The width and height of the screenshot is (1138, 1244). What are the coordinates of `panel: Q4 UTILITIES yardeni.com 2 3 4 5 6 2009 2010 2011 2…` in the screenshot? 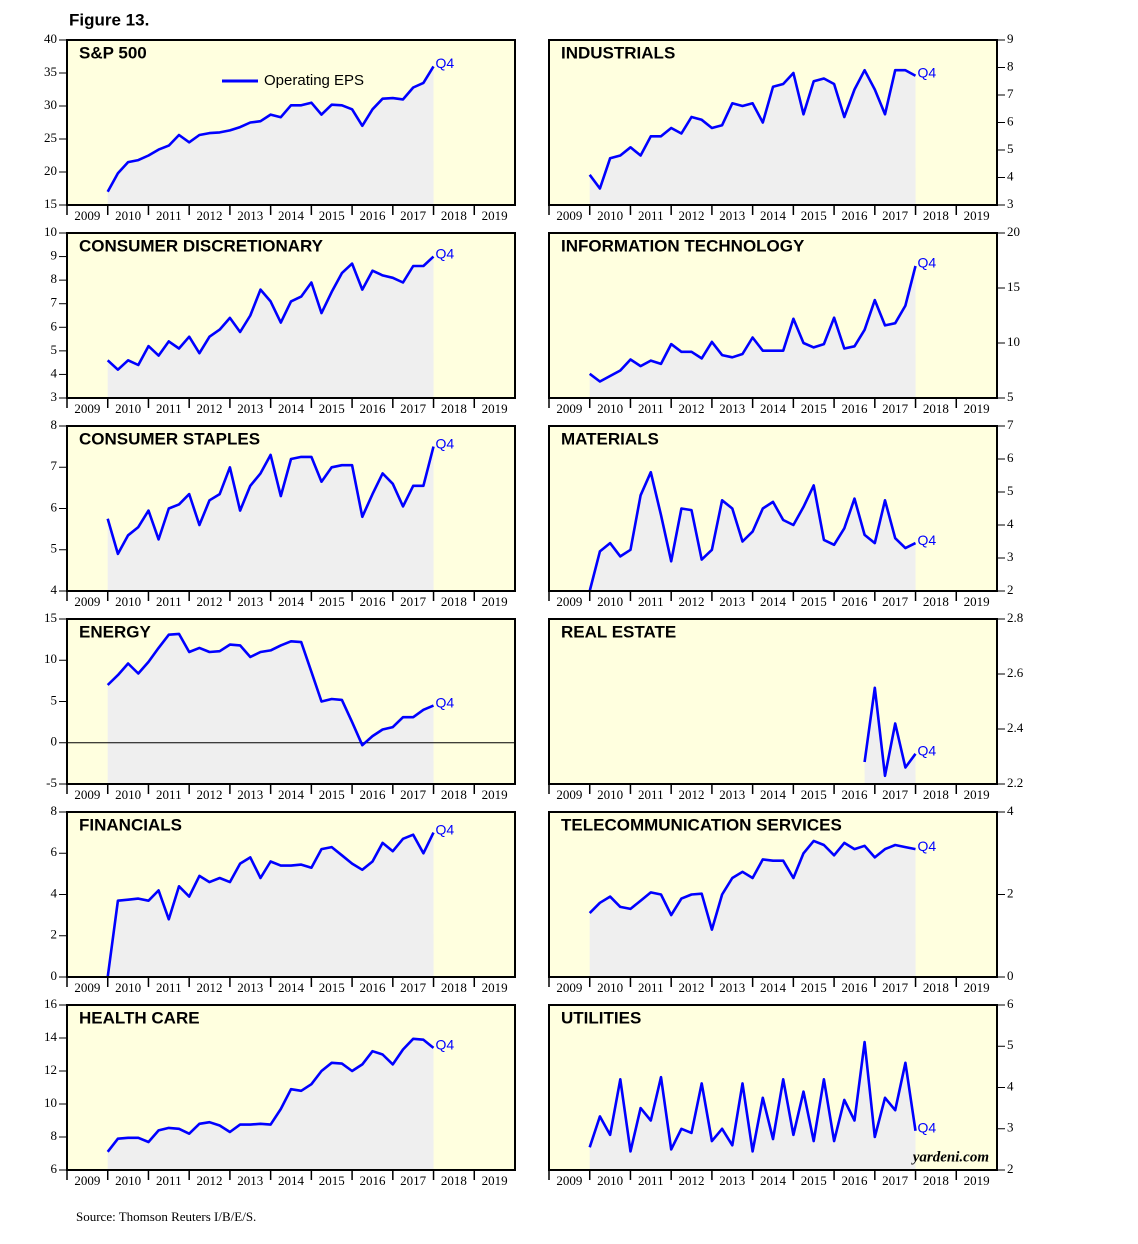 It's located at (781, 1092).